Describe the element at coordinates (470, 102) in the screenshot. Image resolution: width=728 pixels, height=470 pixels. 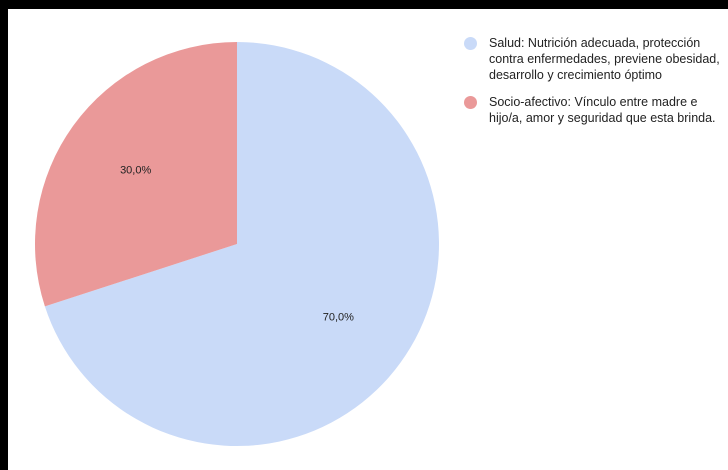
I see `legend-swatch-socio-afectivo` at that location.